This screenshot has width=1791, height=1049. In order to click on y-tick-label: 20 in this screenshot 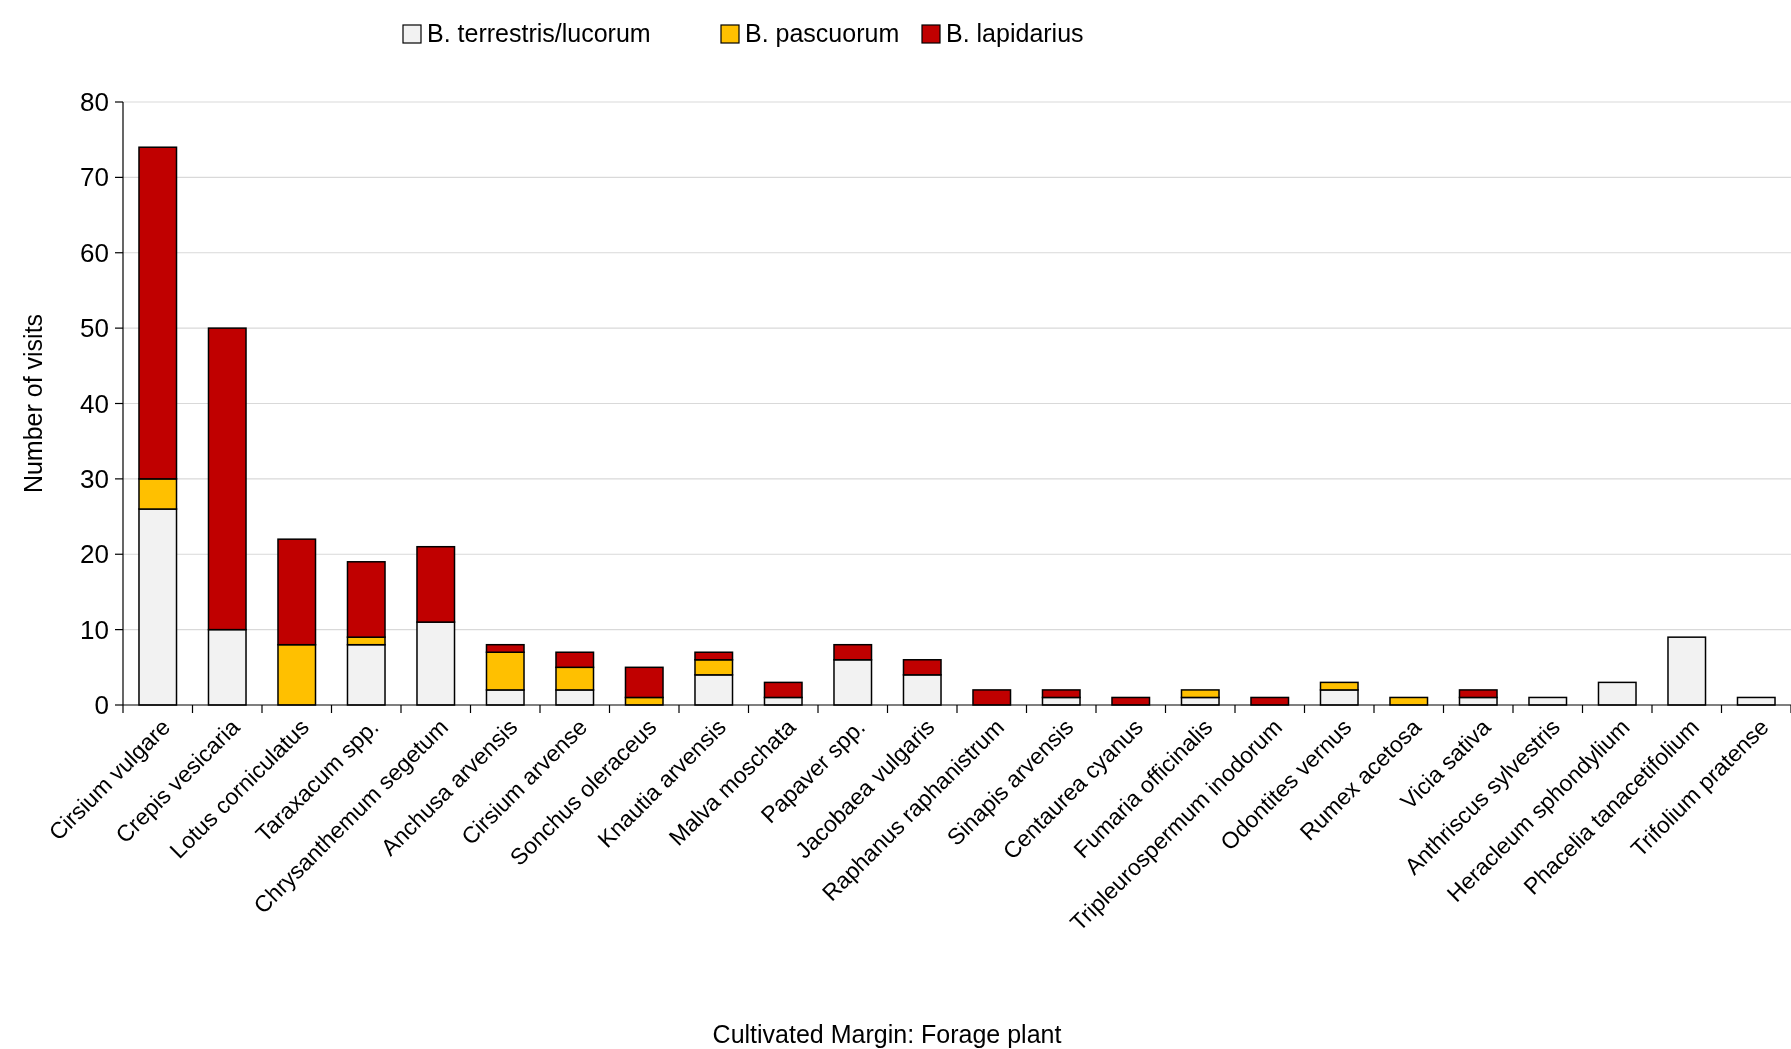, I will do `click(94, 554)`.